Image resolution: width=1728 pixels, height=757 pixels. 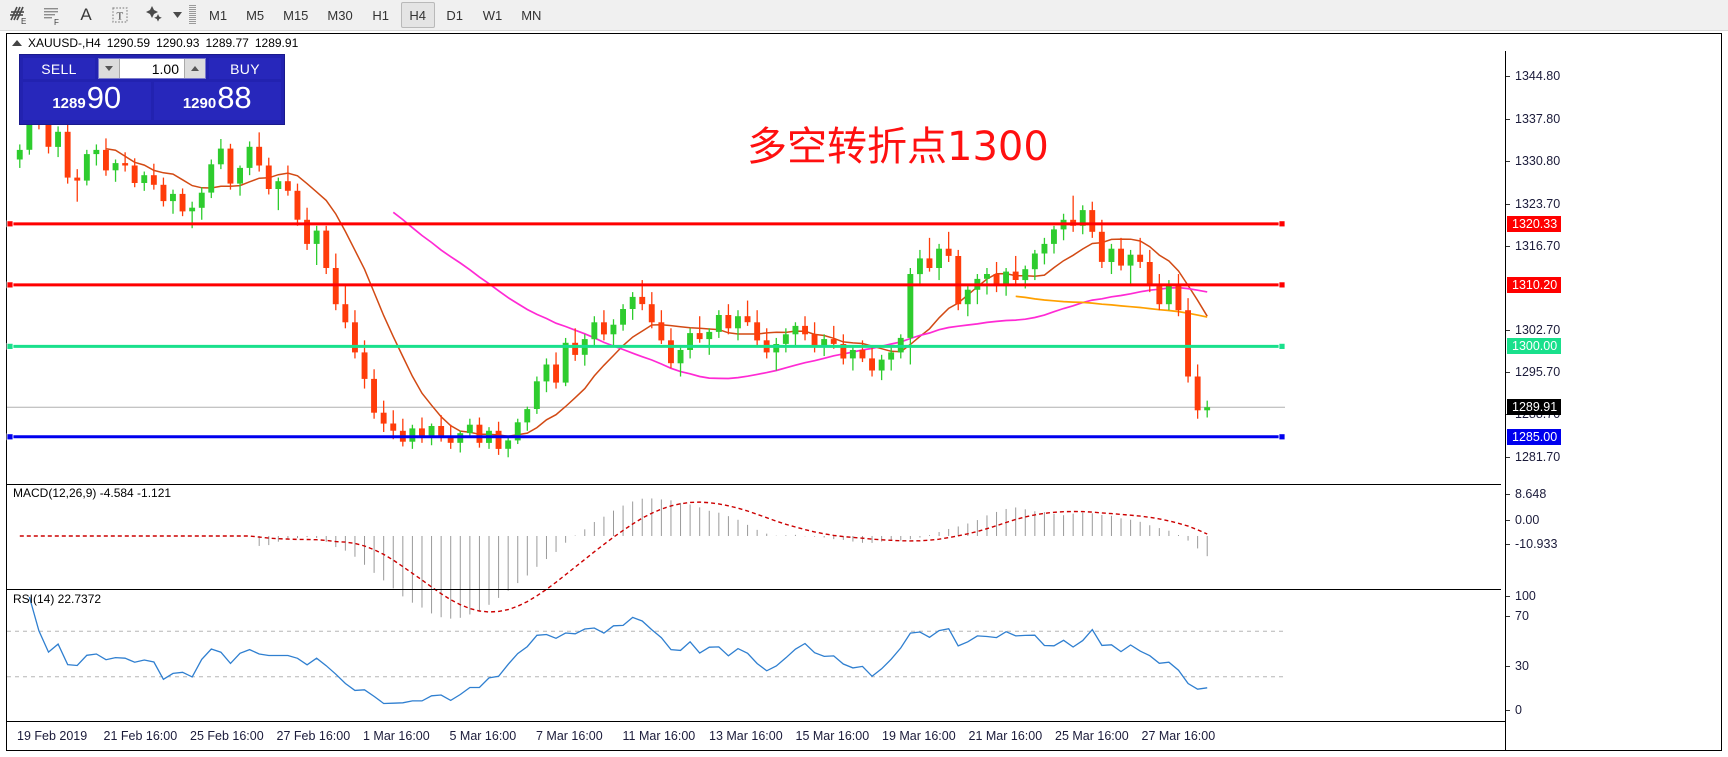 I want to click on svg-text: F, so click(x=56, y=22).